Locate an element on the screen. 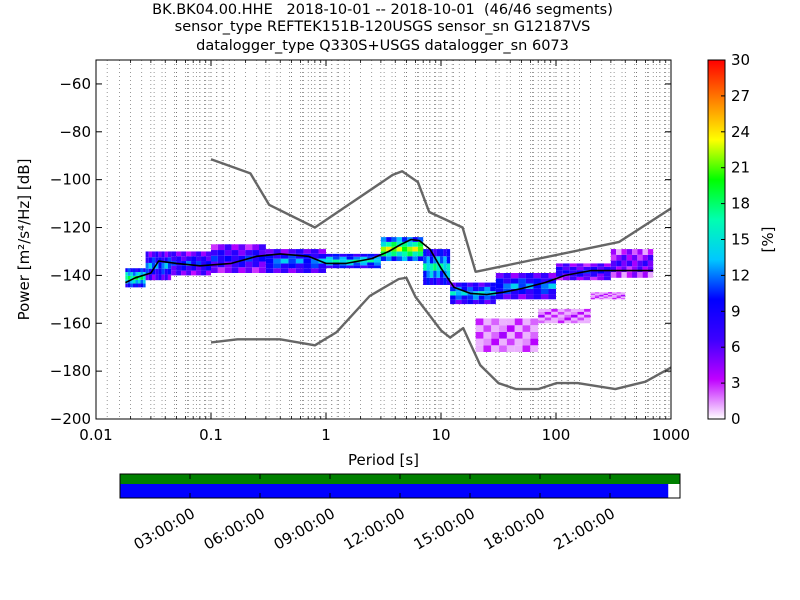 This screenshot has width=800, height=600. colorbar-tick-label: 12 is located at coordinates (740, 275).